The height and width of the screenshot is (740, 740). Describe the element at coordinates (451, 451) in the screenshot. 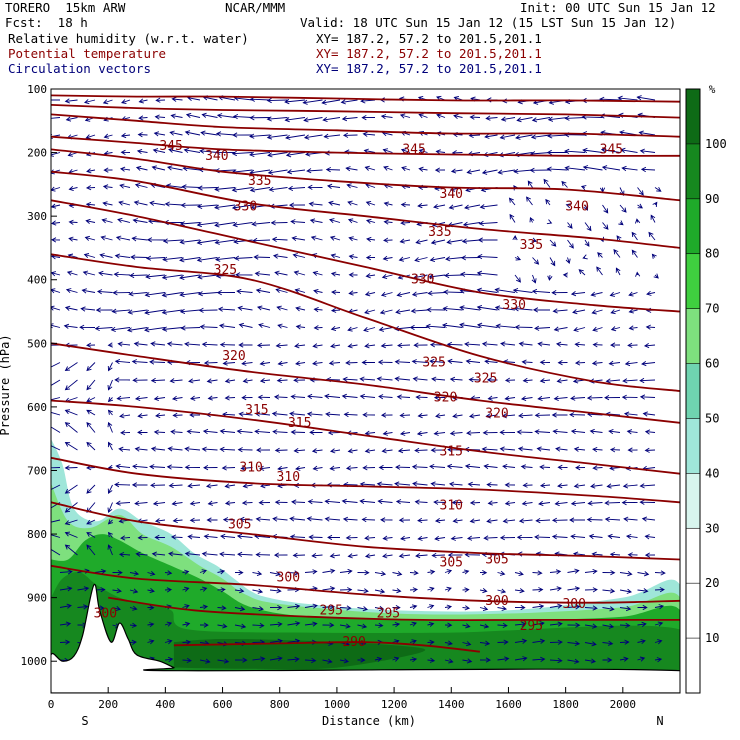

I see `theta-label: 315` at that location.